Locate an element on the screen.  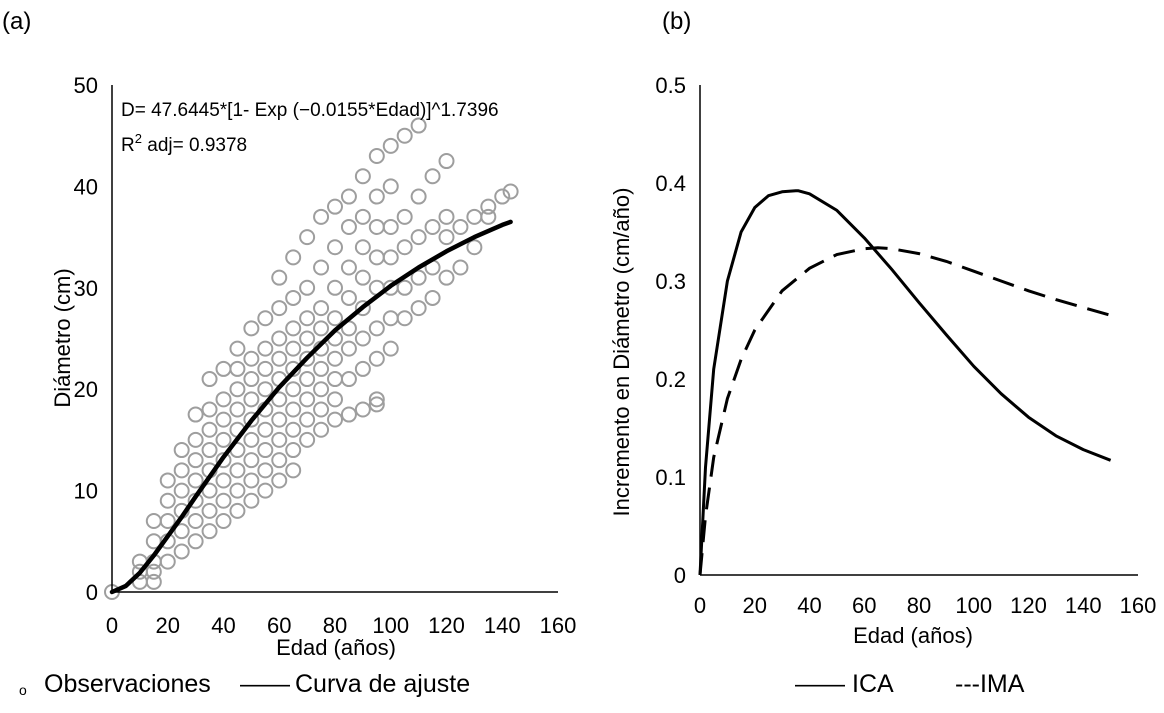
y-tick-label: 20 is located at coordinates (86, 389).